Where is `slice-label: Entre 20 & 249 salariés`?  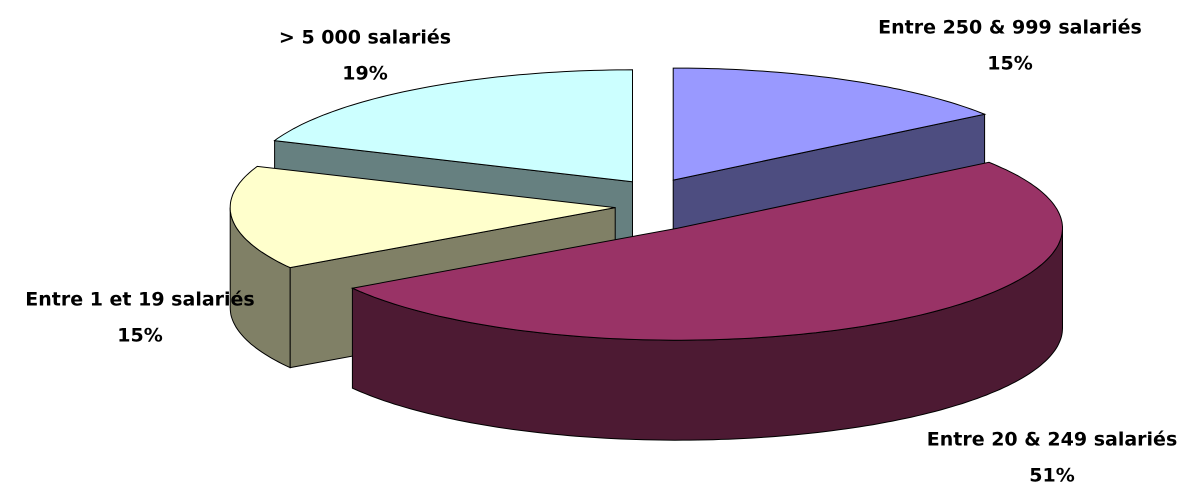 slice-label: Entre 20 & 249 salariés is located at coordinates (1052, 440).